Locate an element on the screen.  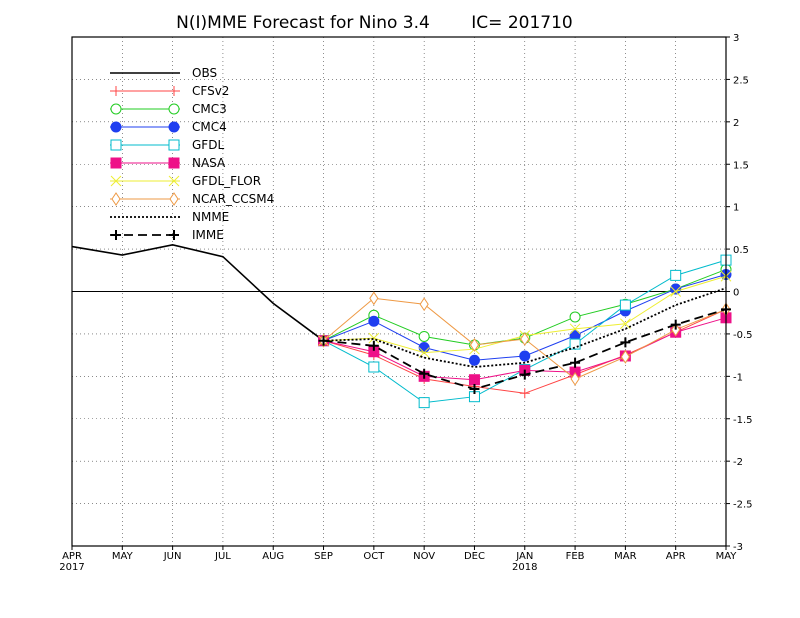
legend-marker-cfsv2 is located at coordinates (174, 91).